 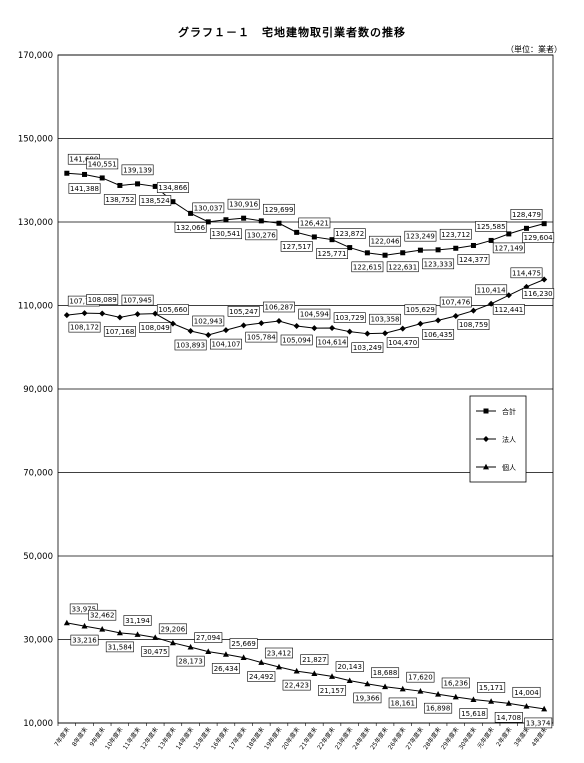 I want to click on svg-text: 129,699, so click(x=279, y=210).